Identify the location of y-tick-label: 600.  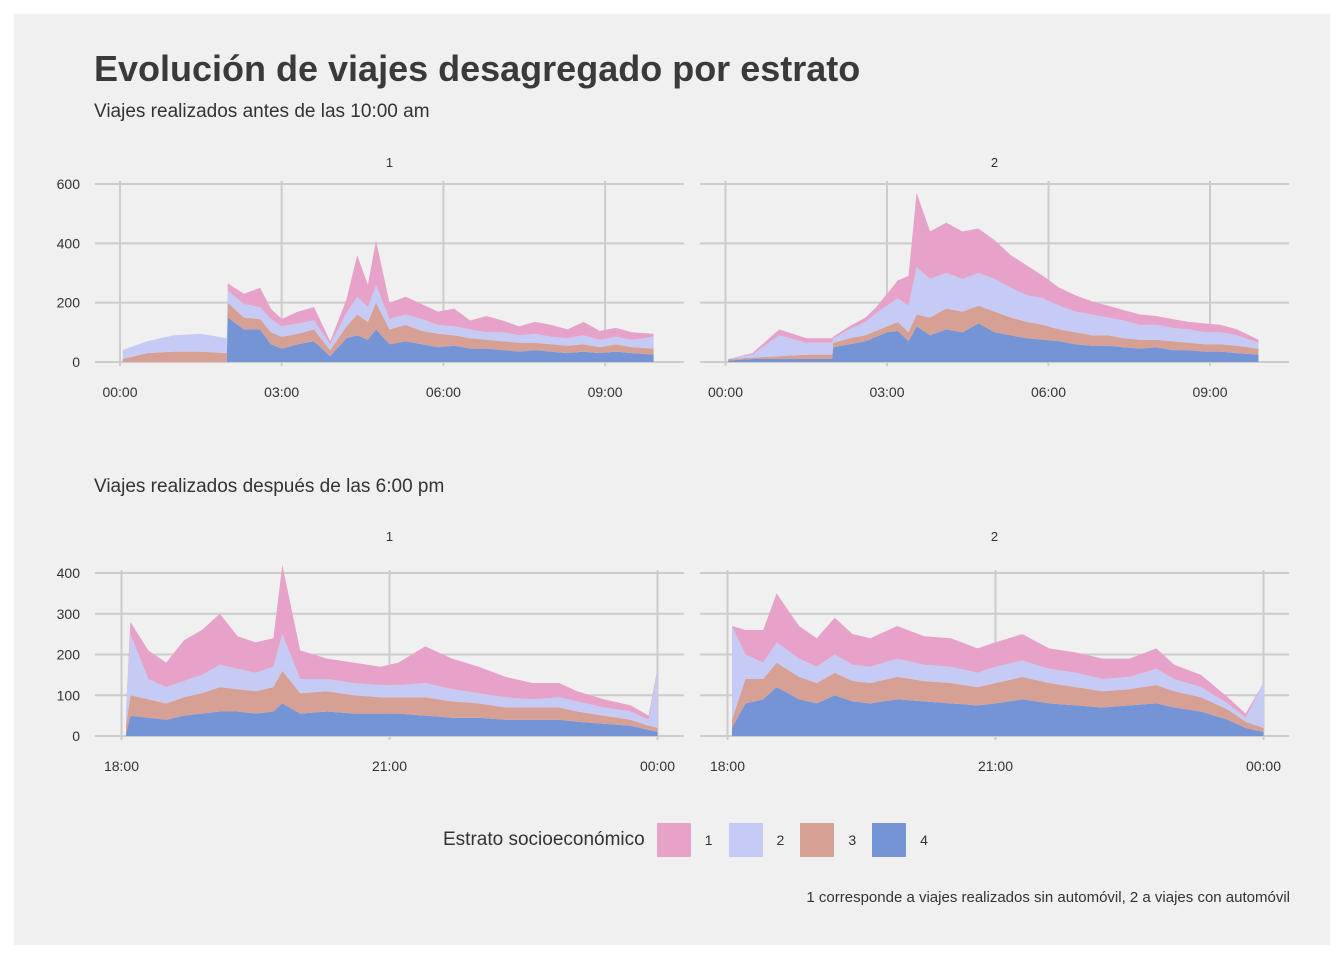
(69, 184).